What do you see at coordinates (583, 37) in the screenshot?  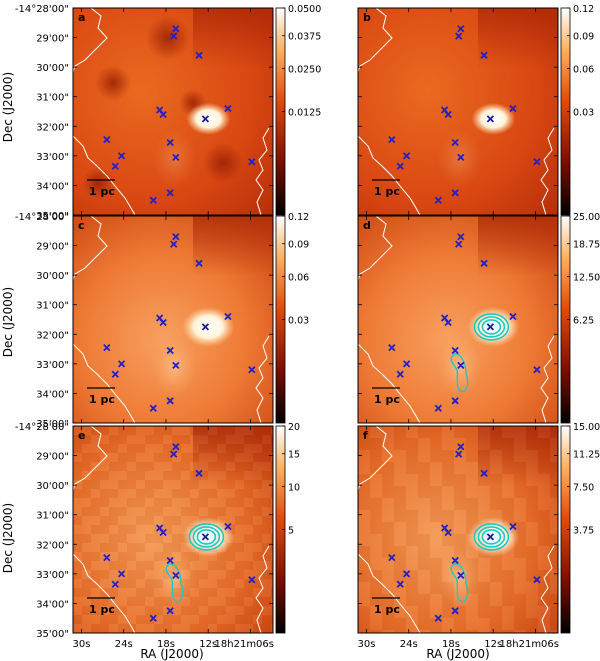 I see `colorbar-tick-label: 0.09` at bounding box center [583, 37].